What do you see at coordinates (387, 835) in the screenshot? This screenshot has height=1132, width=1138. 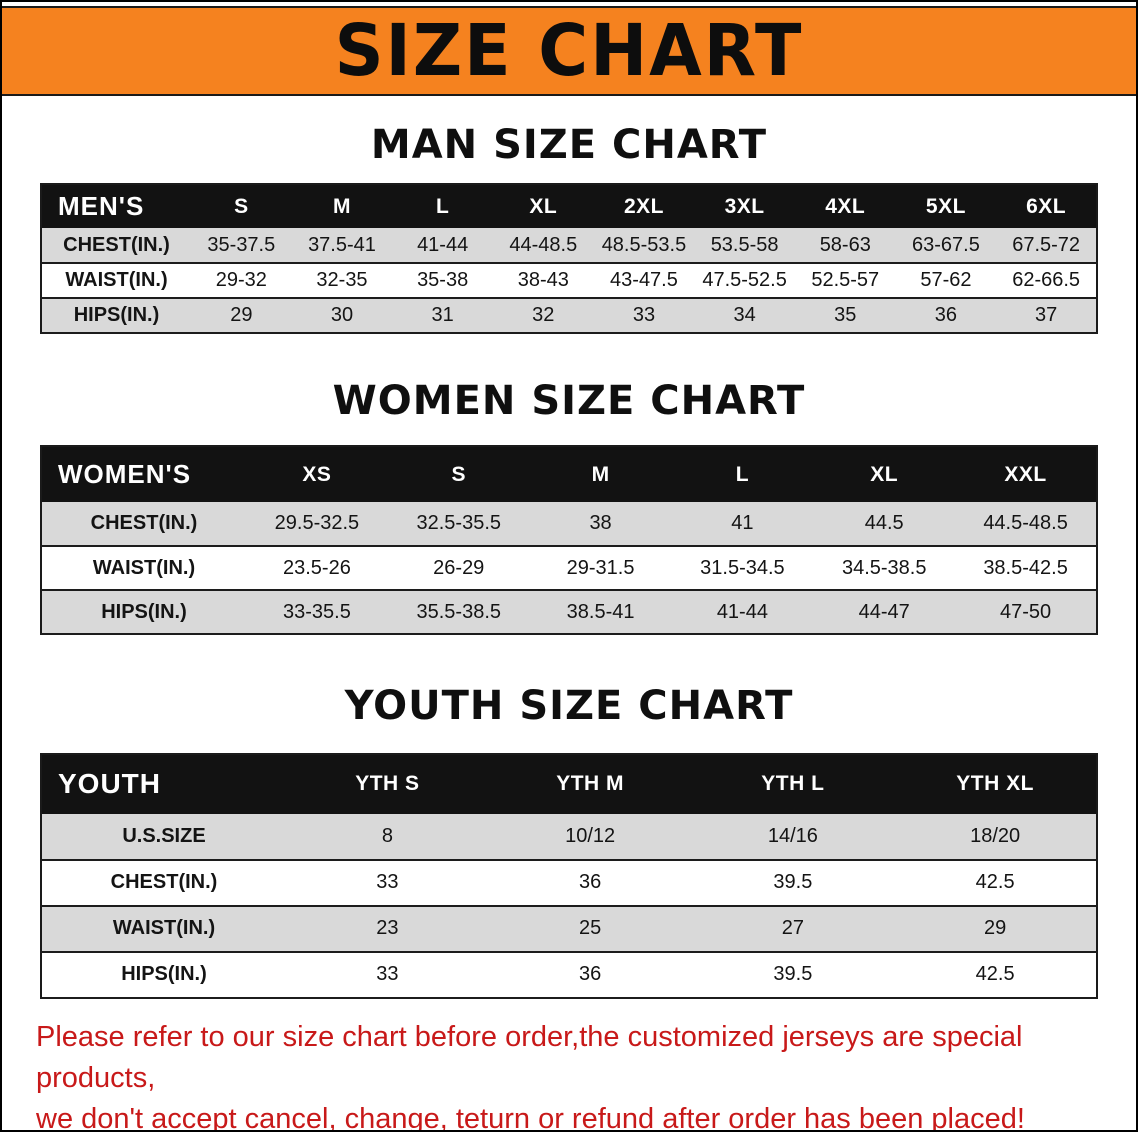 I see `measurement-value: 8` at bounding box center [387, 835].